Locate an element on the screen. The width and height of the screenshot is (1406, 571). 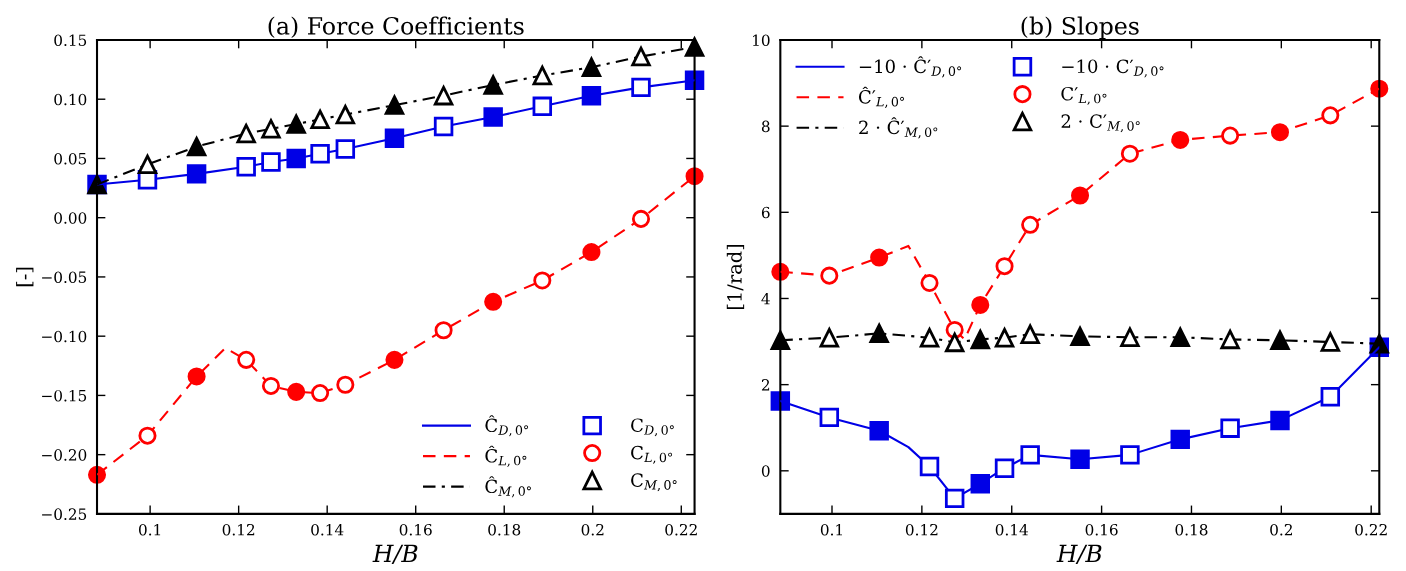
x-tick-label: 0.18 is located at coordinates (504, 529).